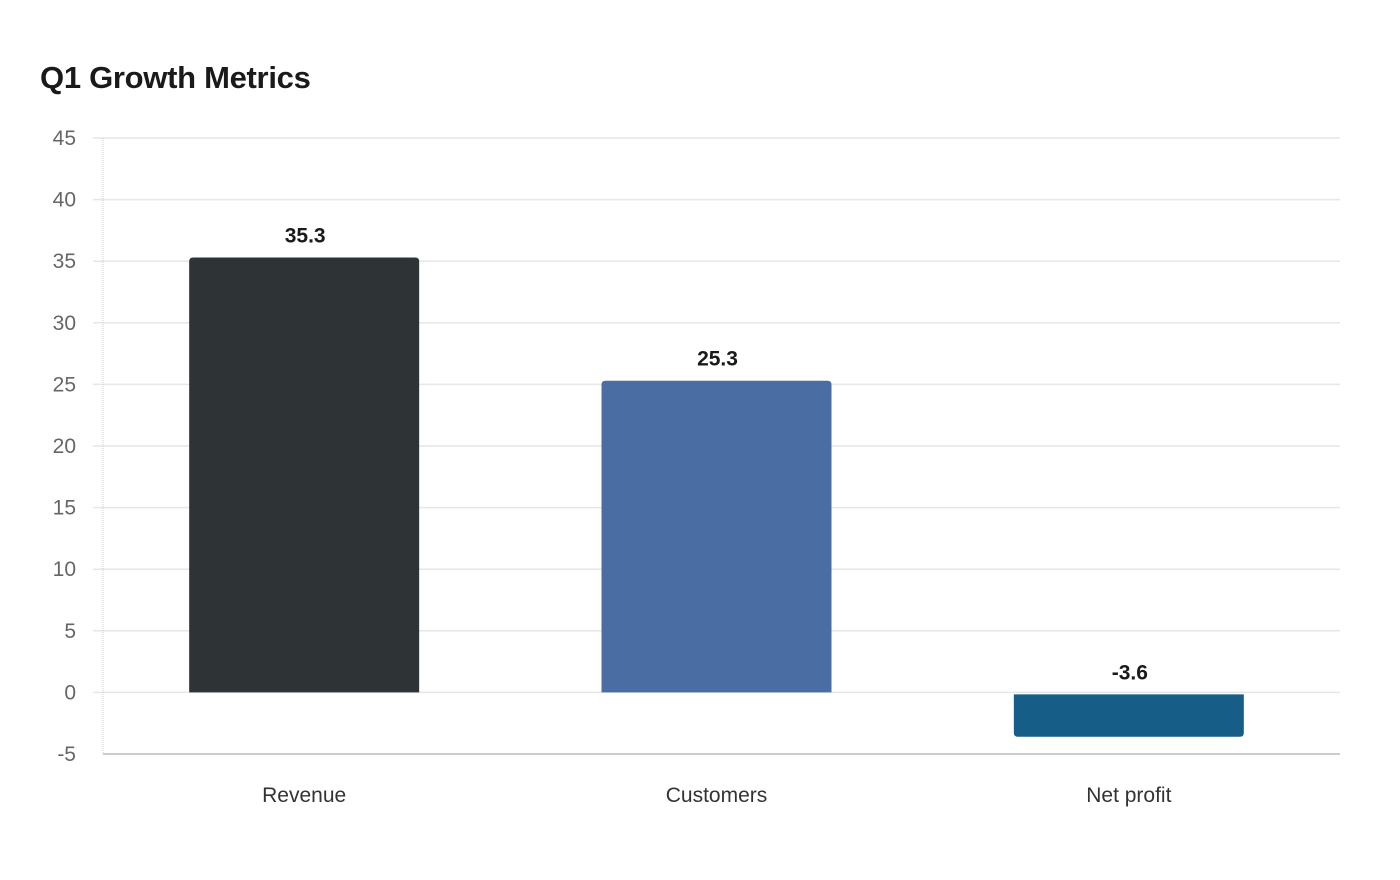 This screenshot has height=880, width=1400. What do you see at coordinates (717, 359) in the screenshot?
I see `data-label: 25.3` at bounding box center [717, 359].